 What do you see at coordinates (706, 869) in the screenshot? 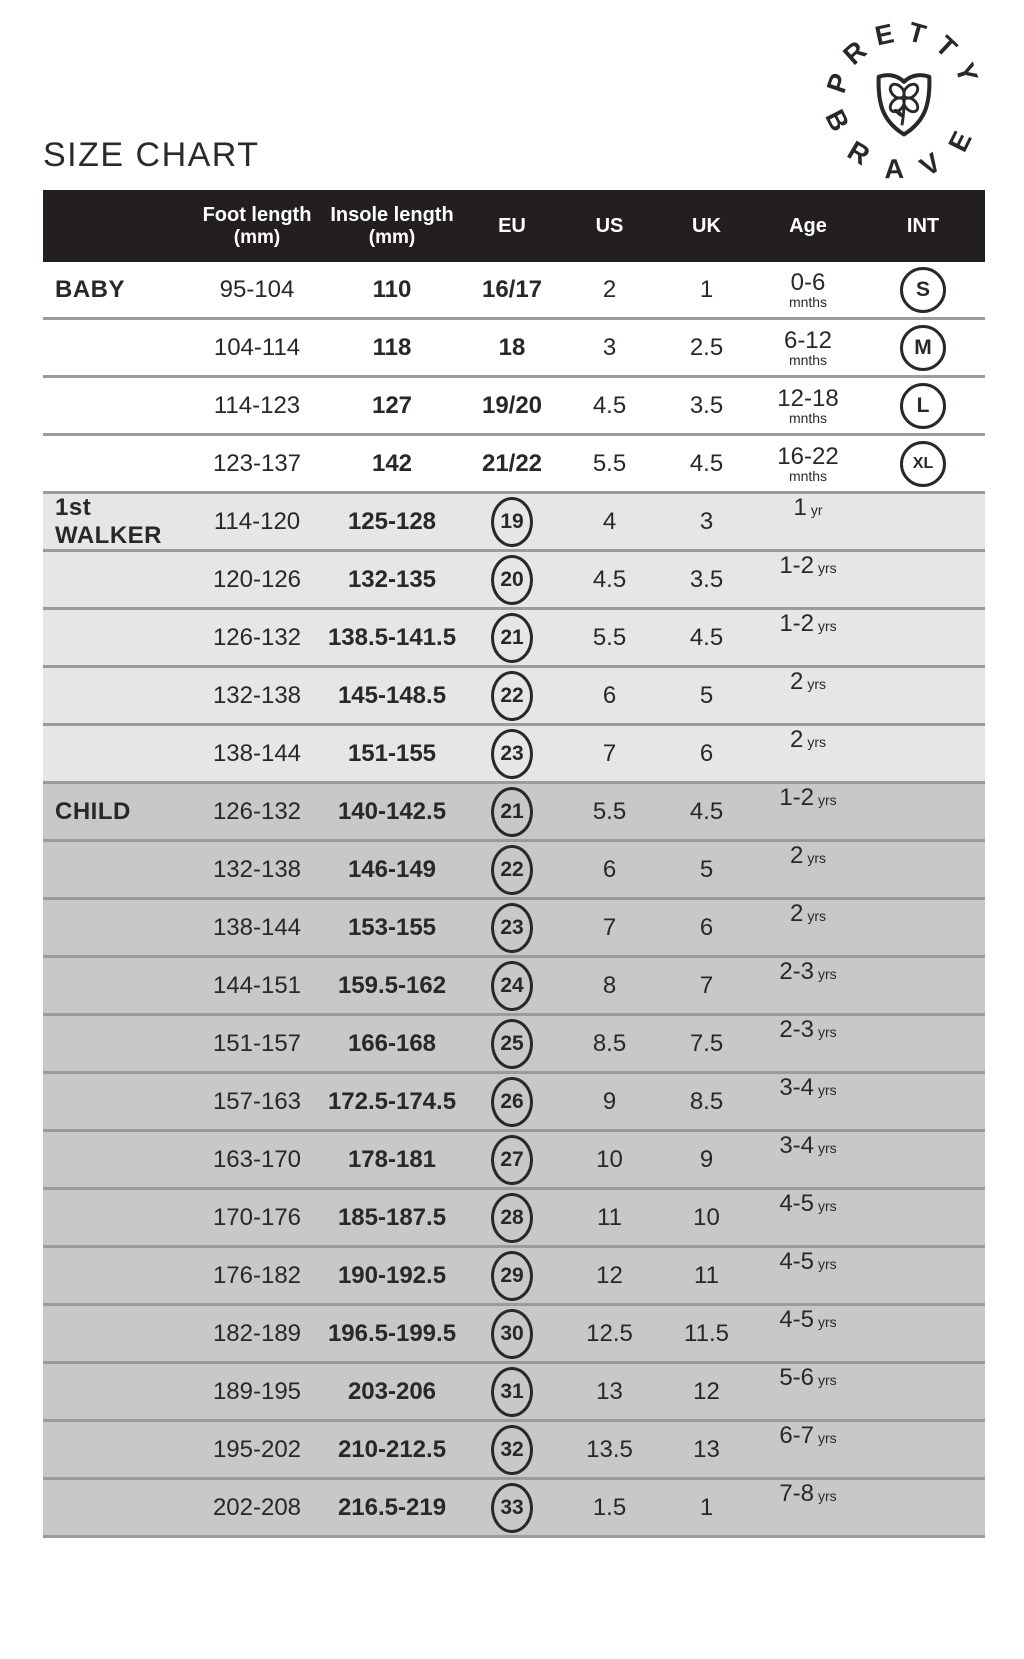
I see `uk-size-value: 5` at bounding box center [706, 869].